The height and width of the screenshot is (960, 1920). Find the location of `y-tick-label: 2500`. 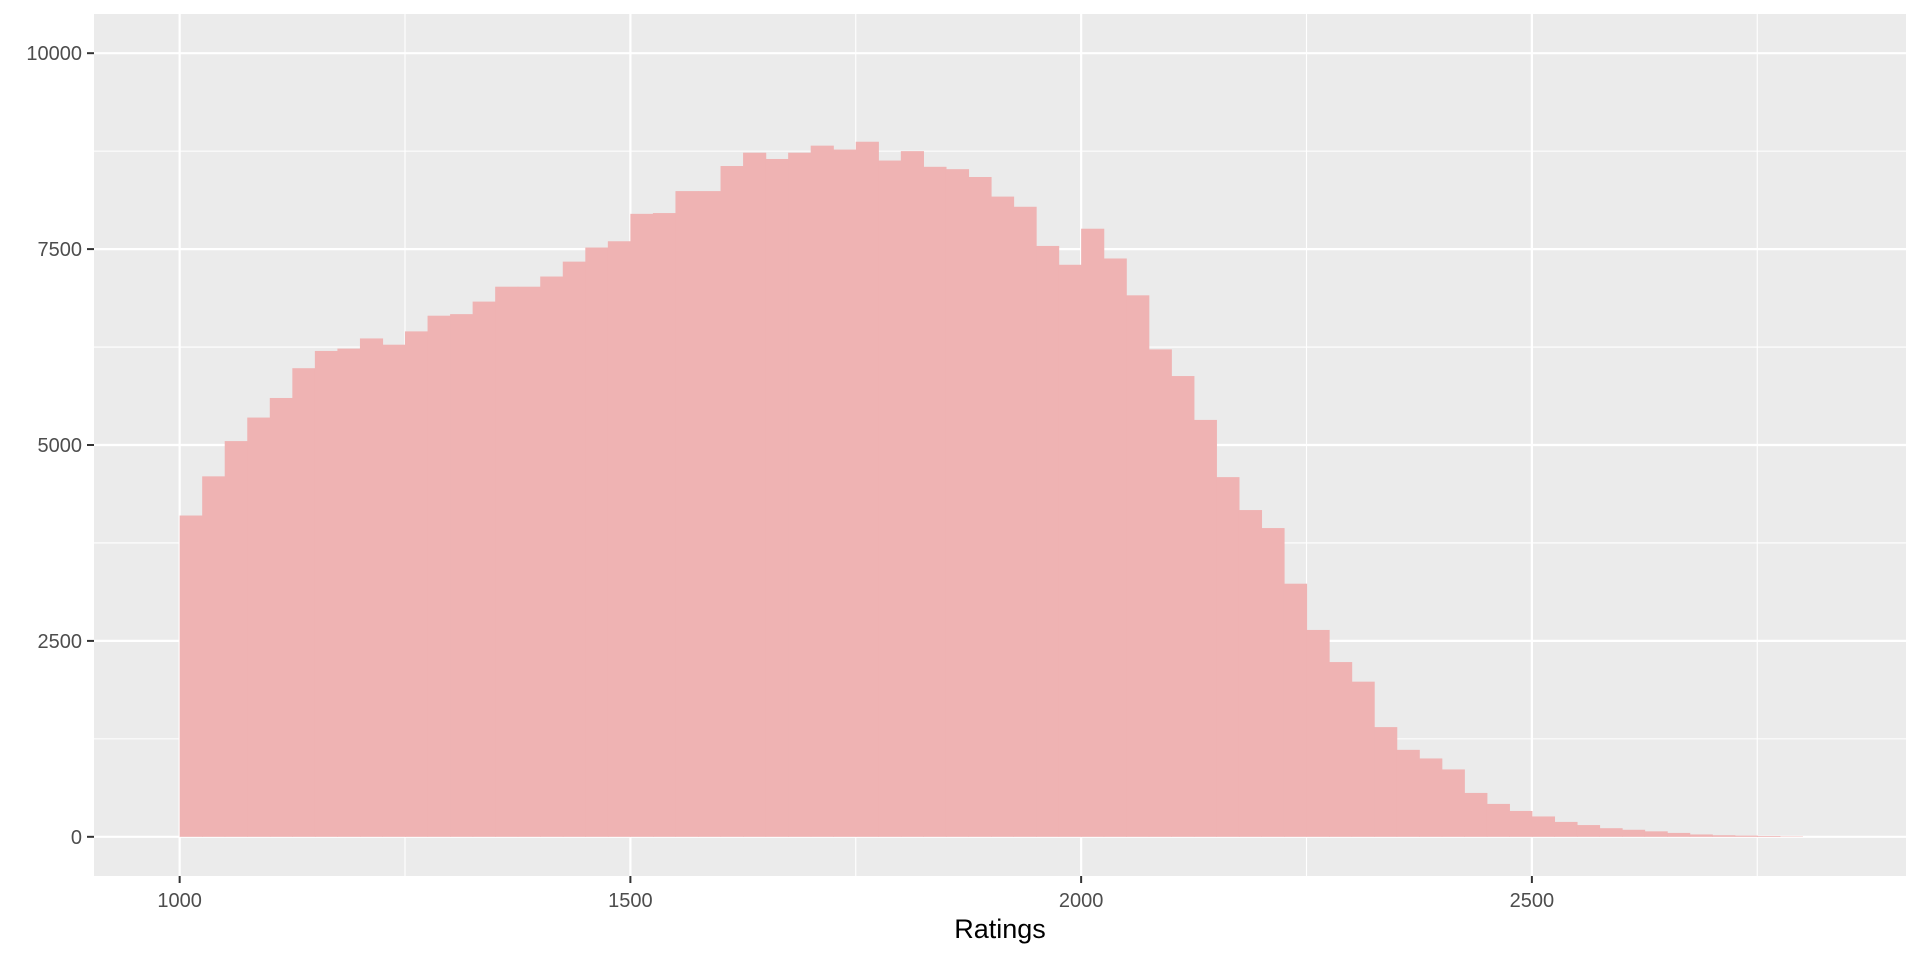

y-tick-label: 2500 is located at coordinates (60, 642).